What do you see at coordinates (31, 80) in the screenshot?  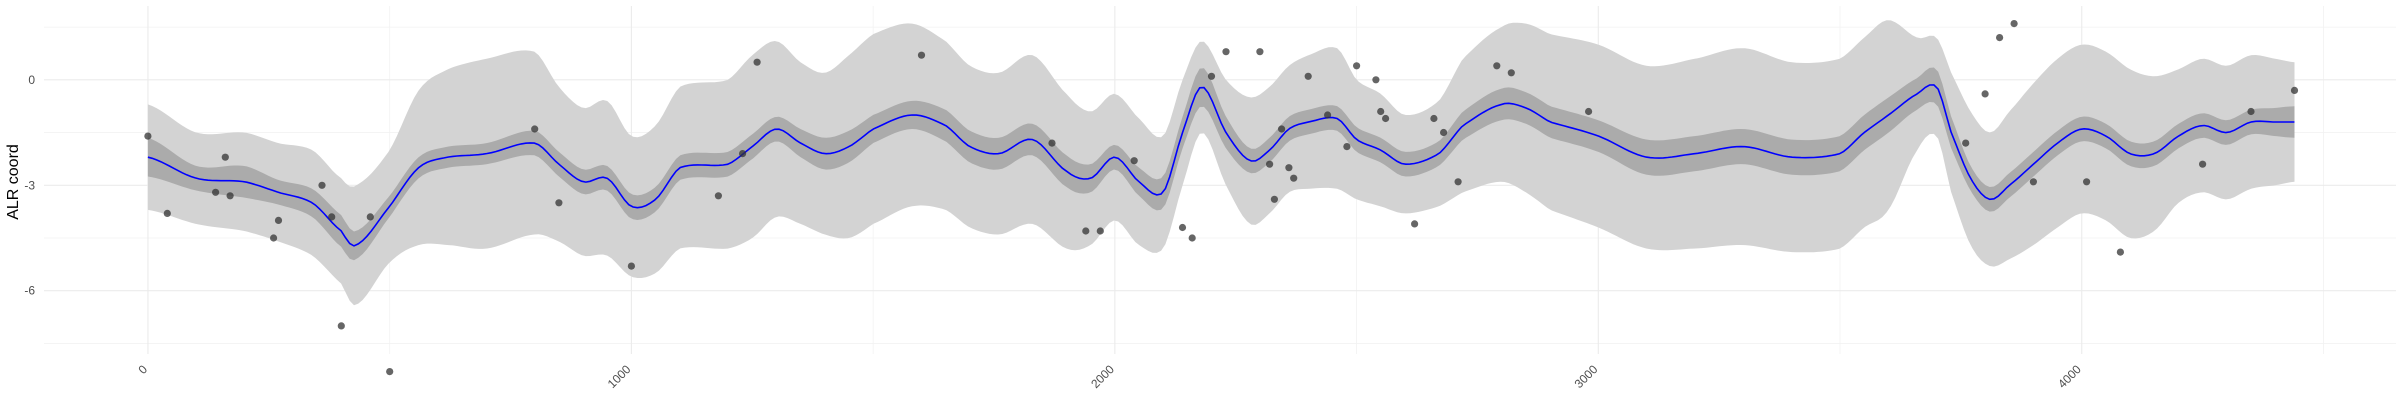 I see `y-tick-label: 0` at bounding box center [31, 80].